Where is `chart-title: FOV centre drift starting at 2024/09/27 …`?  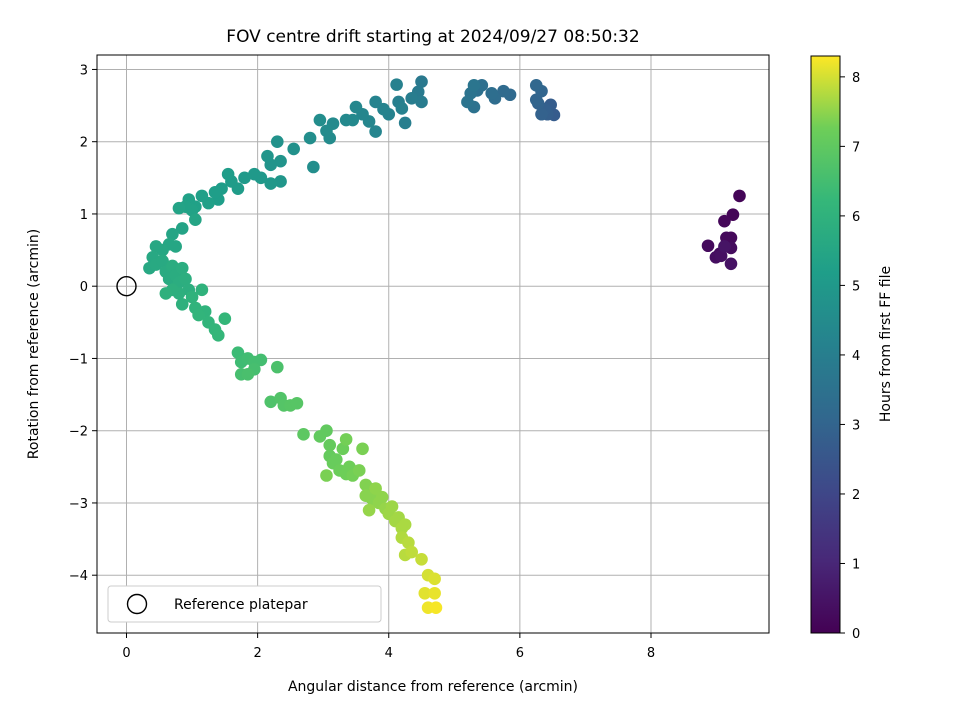
chart-title: FOV centre drift starting at 2024/09/27 … is located at coordinates (432, 37).